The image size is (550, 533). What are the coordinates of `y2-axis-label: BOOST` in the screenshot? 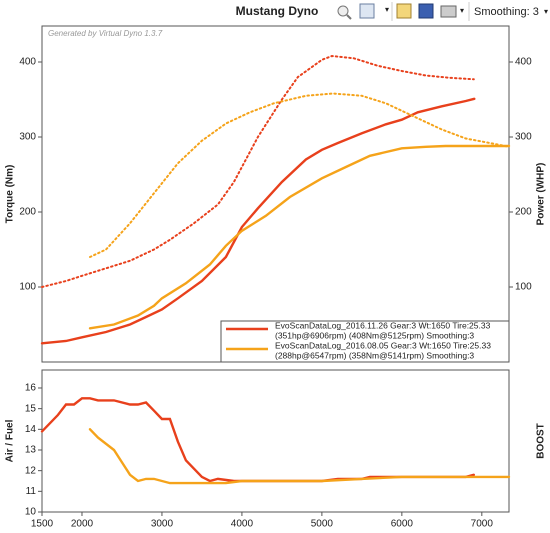 It's located at (541, 441).